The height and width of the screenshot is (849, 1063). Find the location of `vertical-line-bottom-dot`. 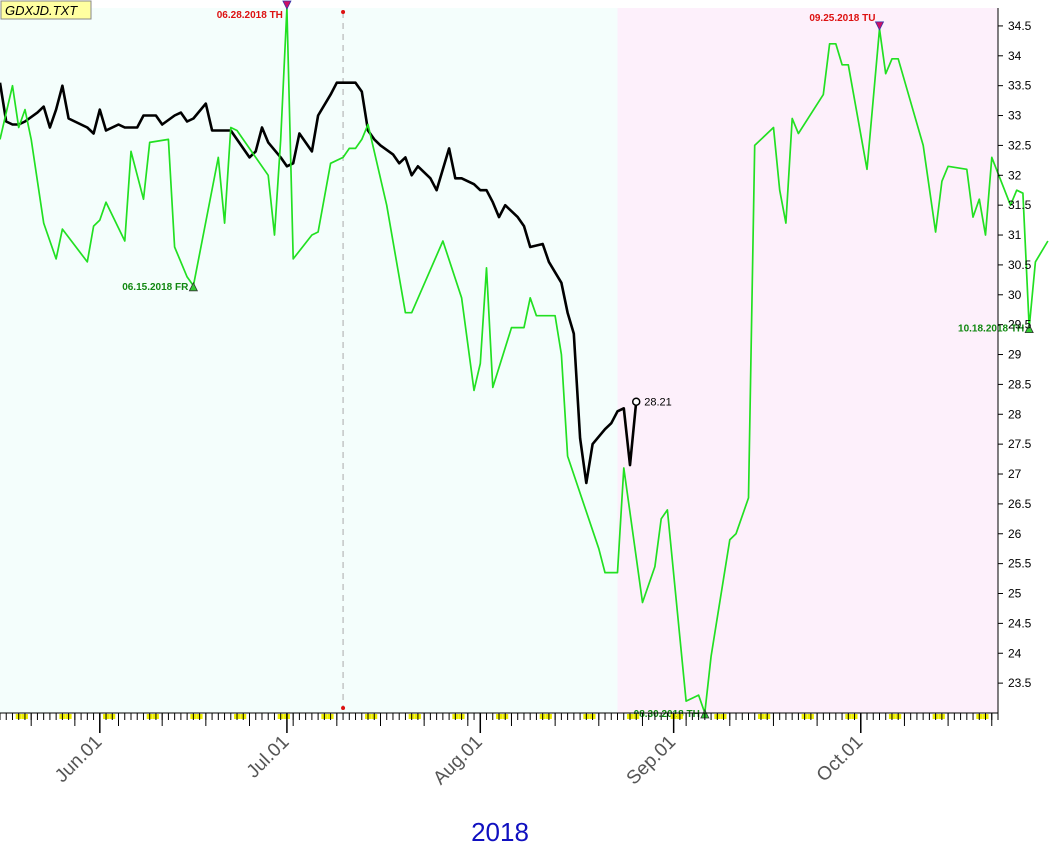

vertical-line-bottom-dot is located at coordinates (343, 708).